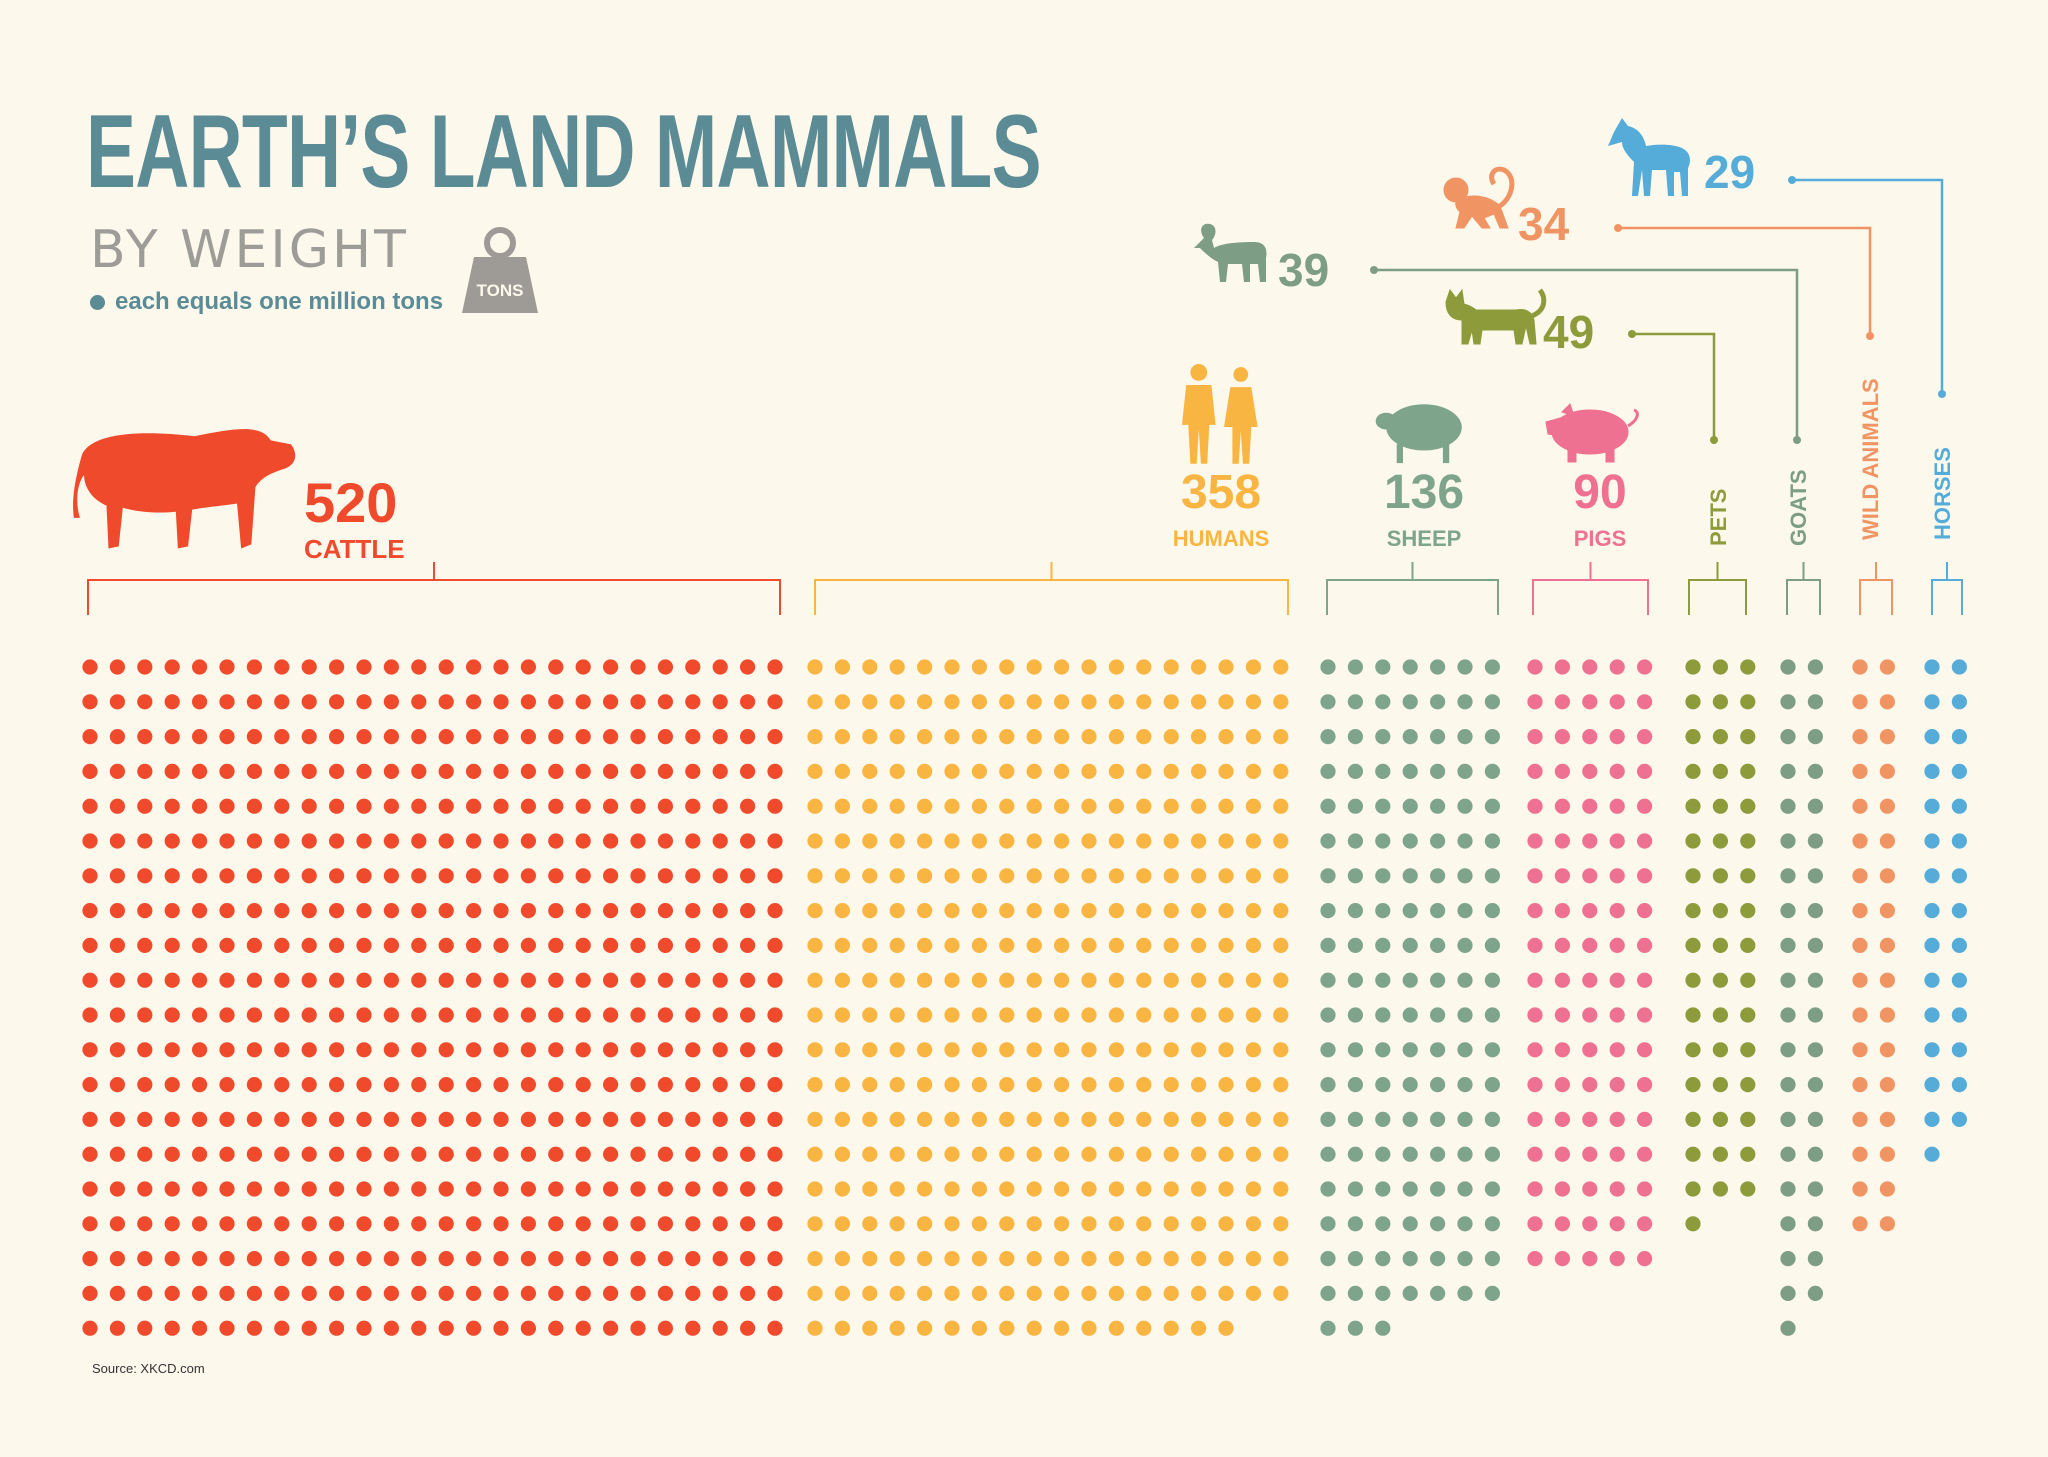 The image size is (2048, 1457). I want to click on wild-animals-dot, so click(1860, 980).